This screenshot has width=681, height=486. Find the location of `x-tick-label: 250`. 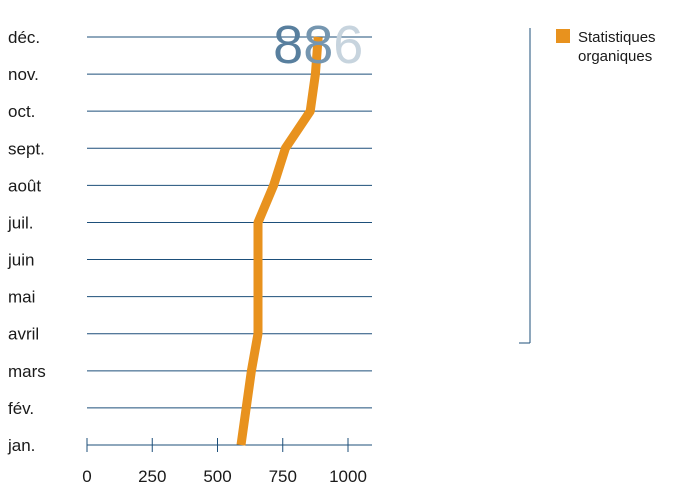

x-tick-label: 250 is located at coordinates (152, 476).